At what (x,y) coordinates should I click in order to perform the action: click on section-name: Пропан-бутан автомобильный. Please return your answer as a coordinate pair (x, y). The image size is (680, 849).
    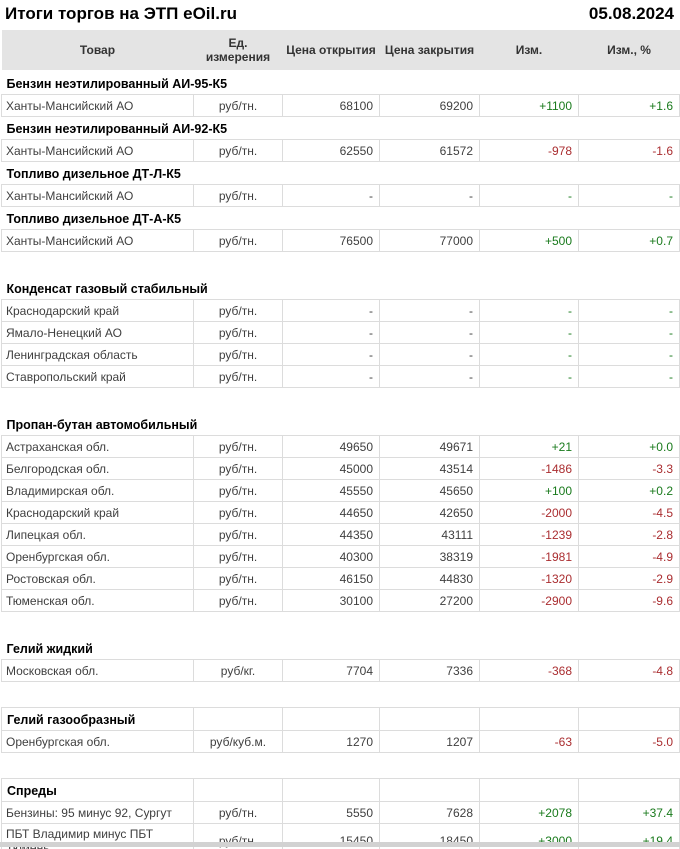
    Looking at the image, I should click on (102, 424).